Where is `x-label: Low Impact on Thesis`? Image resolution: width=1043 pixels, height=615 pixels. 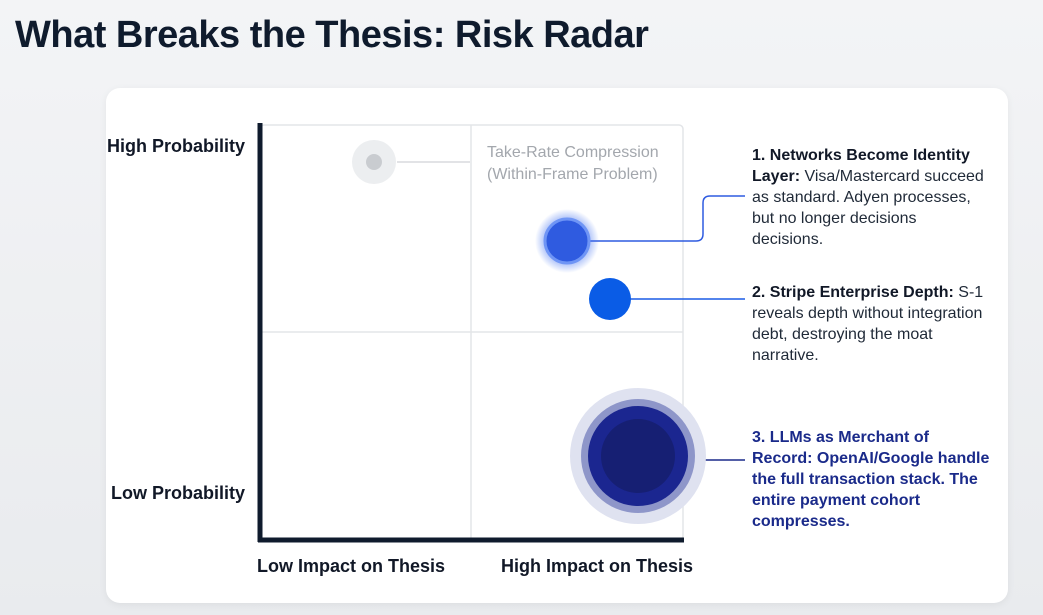
x-label: Low Impact on Thesis is located at coordinates (351, 566).